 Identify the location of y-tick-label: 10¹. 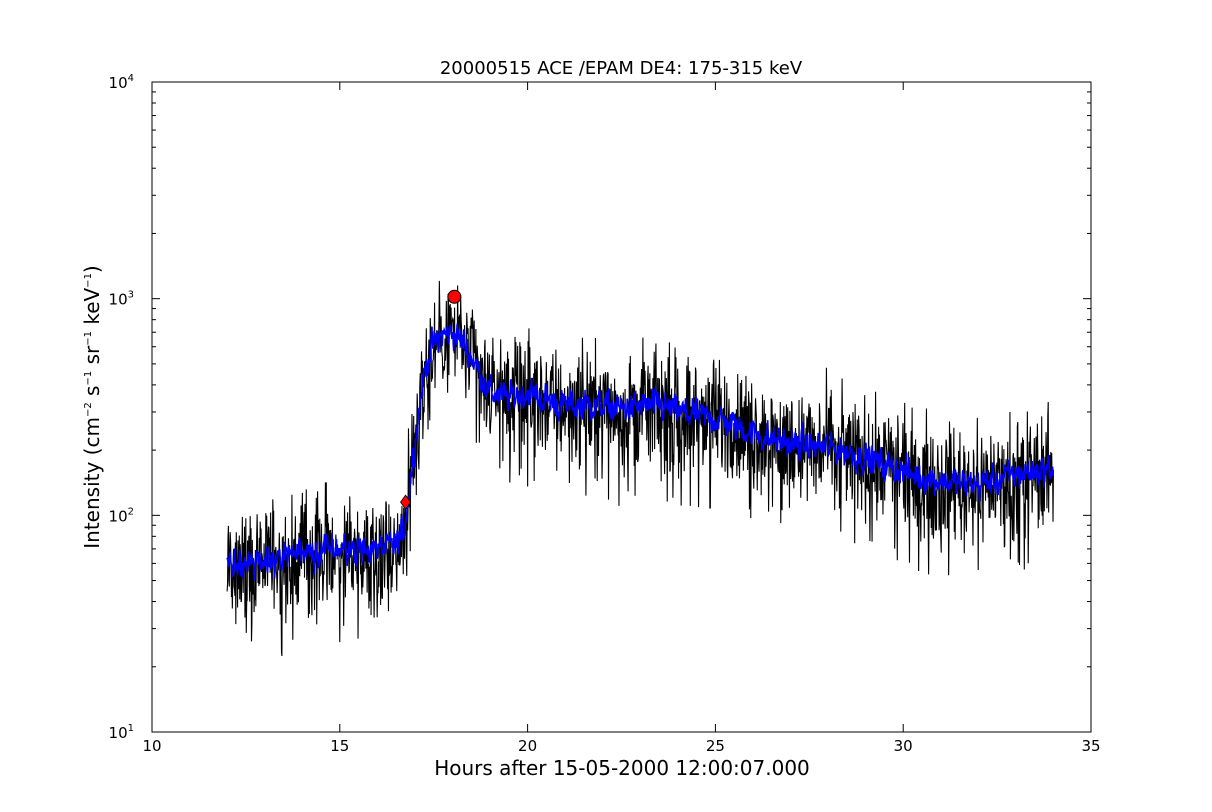
(121, 732).